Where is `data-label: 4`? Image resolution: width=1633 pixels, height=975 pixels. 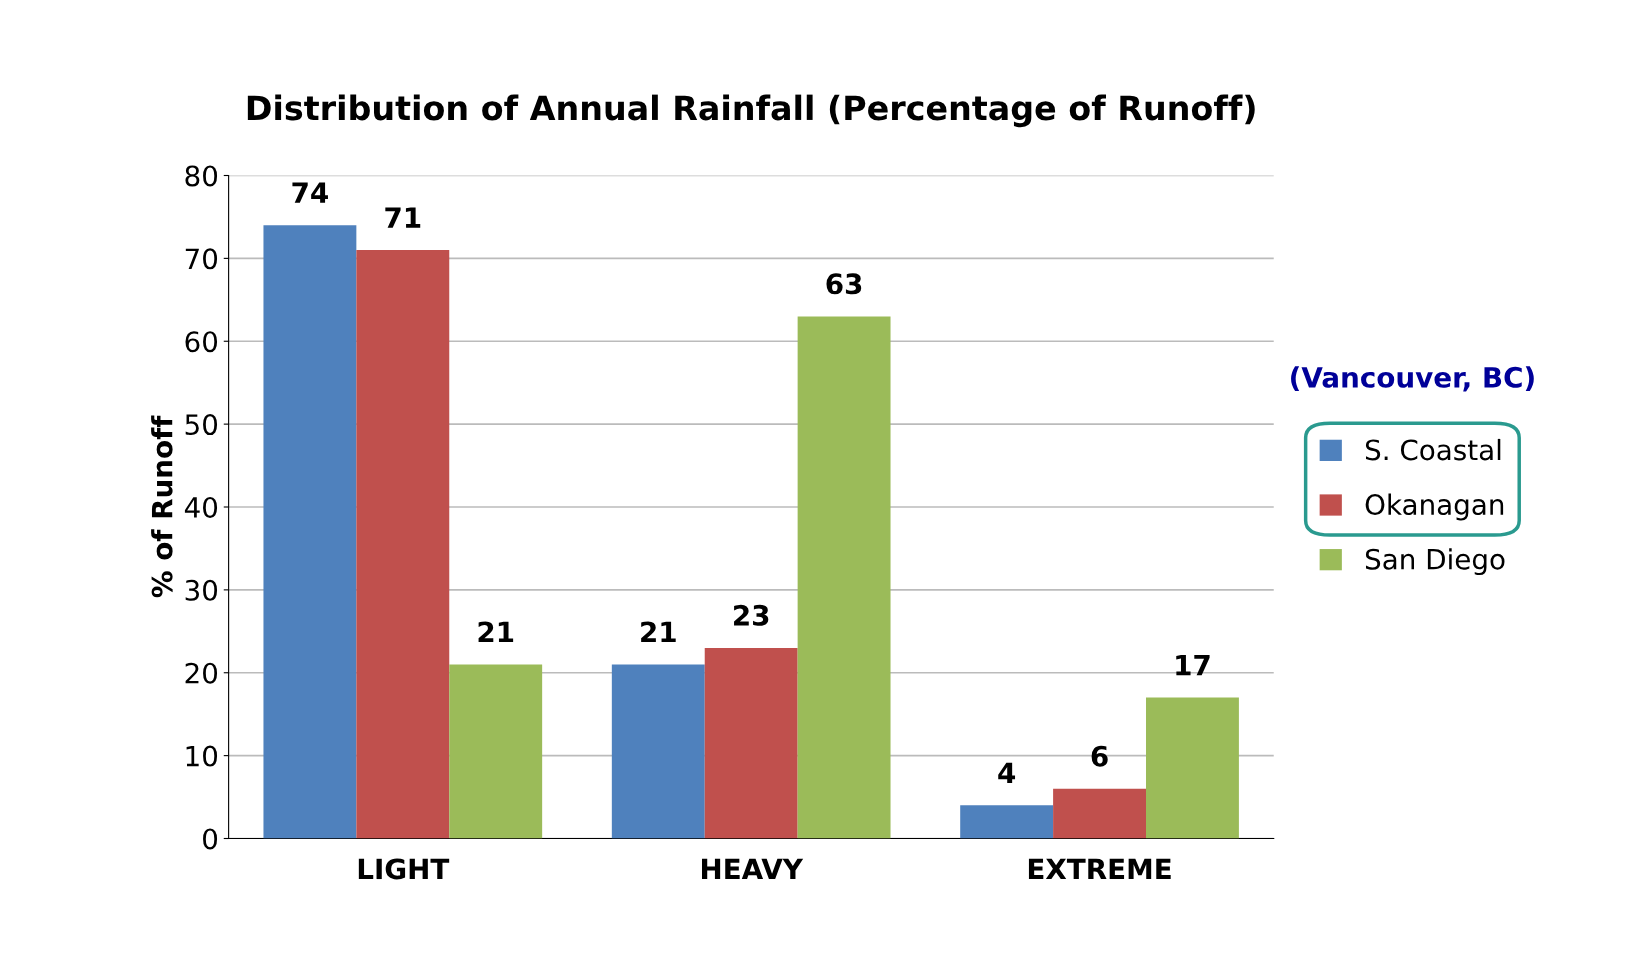
data-label: 4 is located at coordinates (1007, 772).